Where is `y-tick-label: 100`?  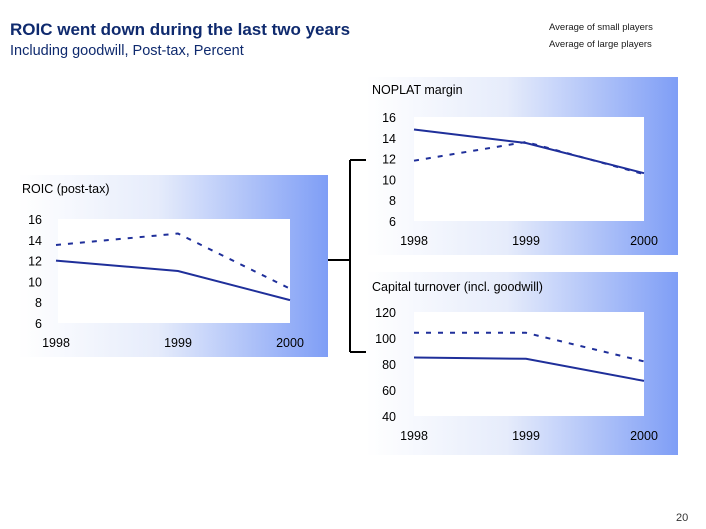
y-tick-label: 100 is located at coordinates (385, 339).